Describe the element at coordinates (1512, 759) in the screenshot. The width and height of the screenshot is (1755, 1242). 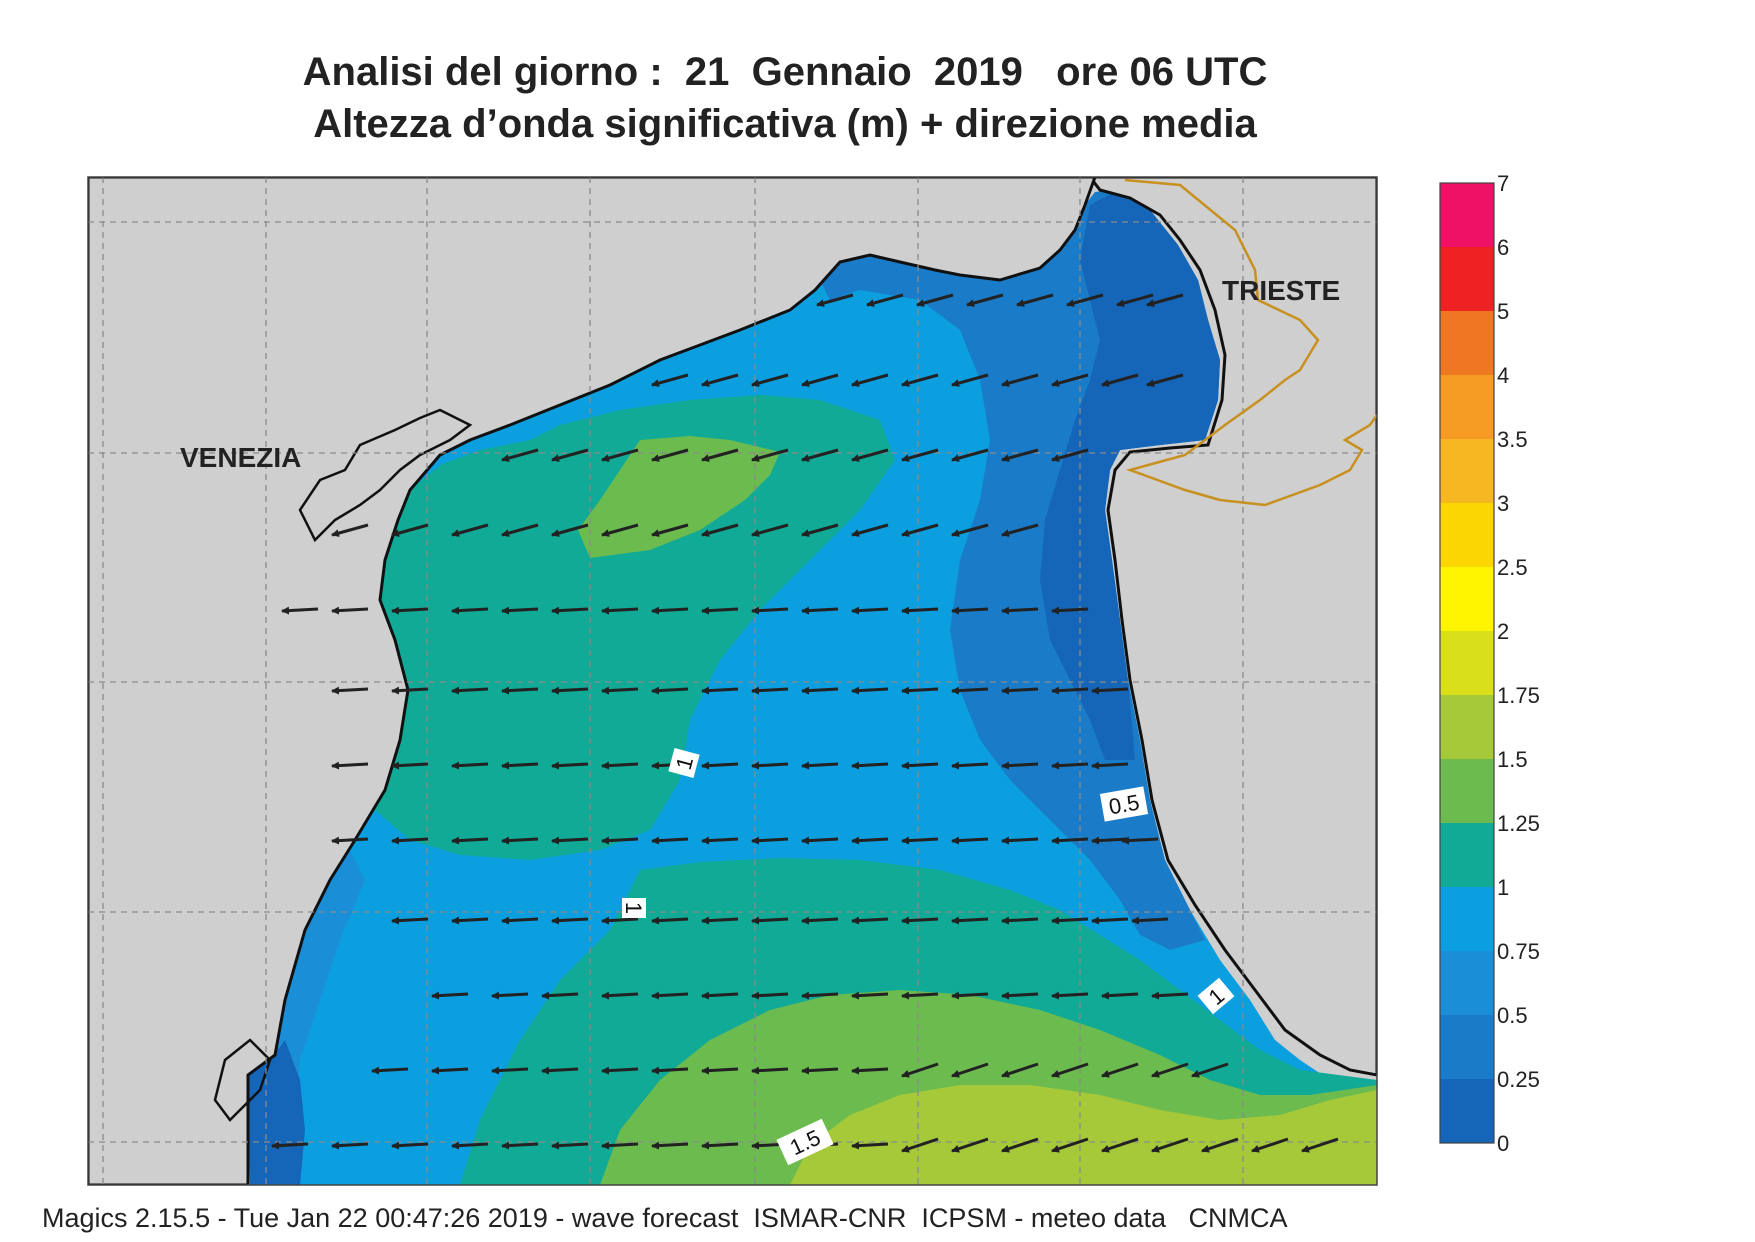
I see `legend-tick-label: 1.5` at that location.